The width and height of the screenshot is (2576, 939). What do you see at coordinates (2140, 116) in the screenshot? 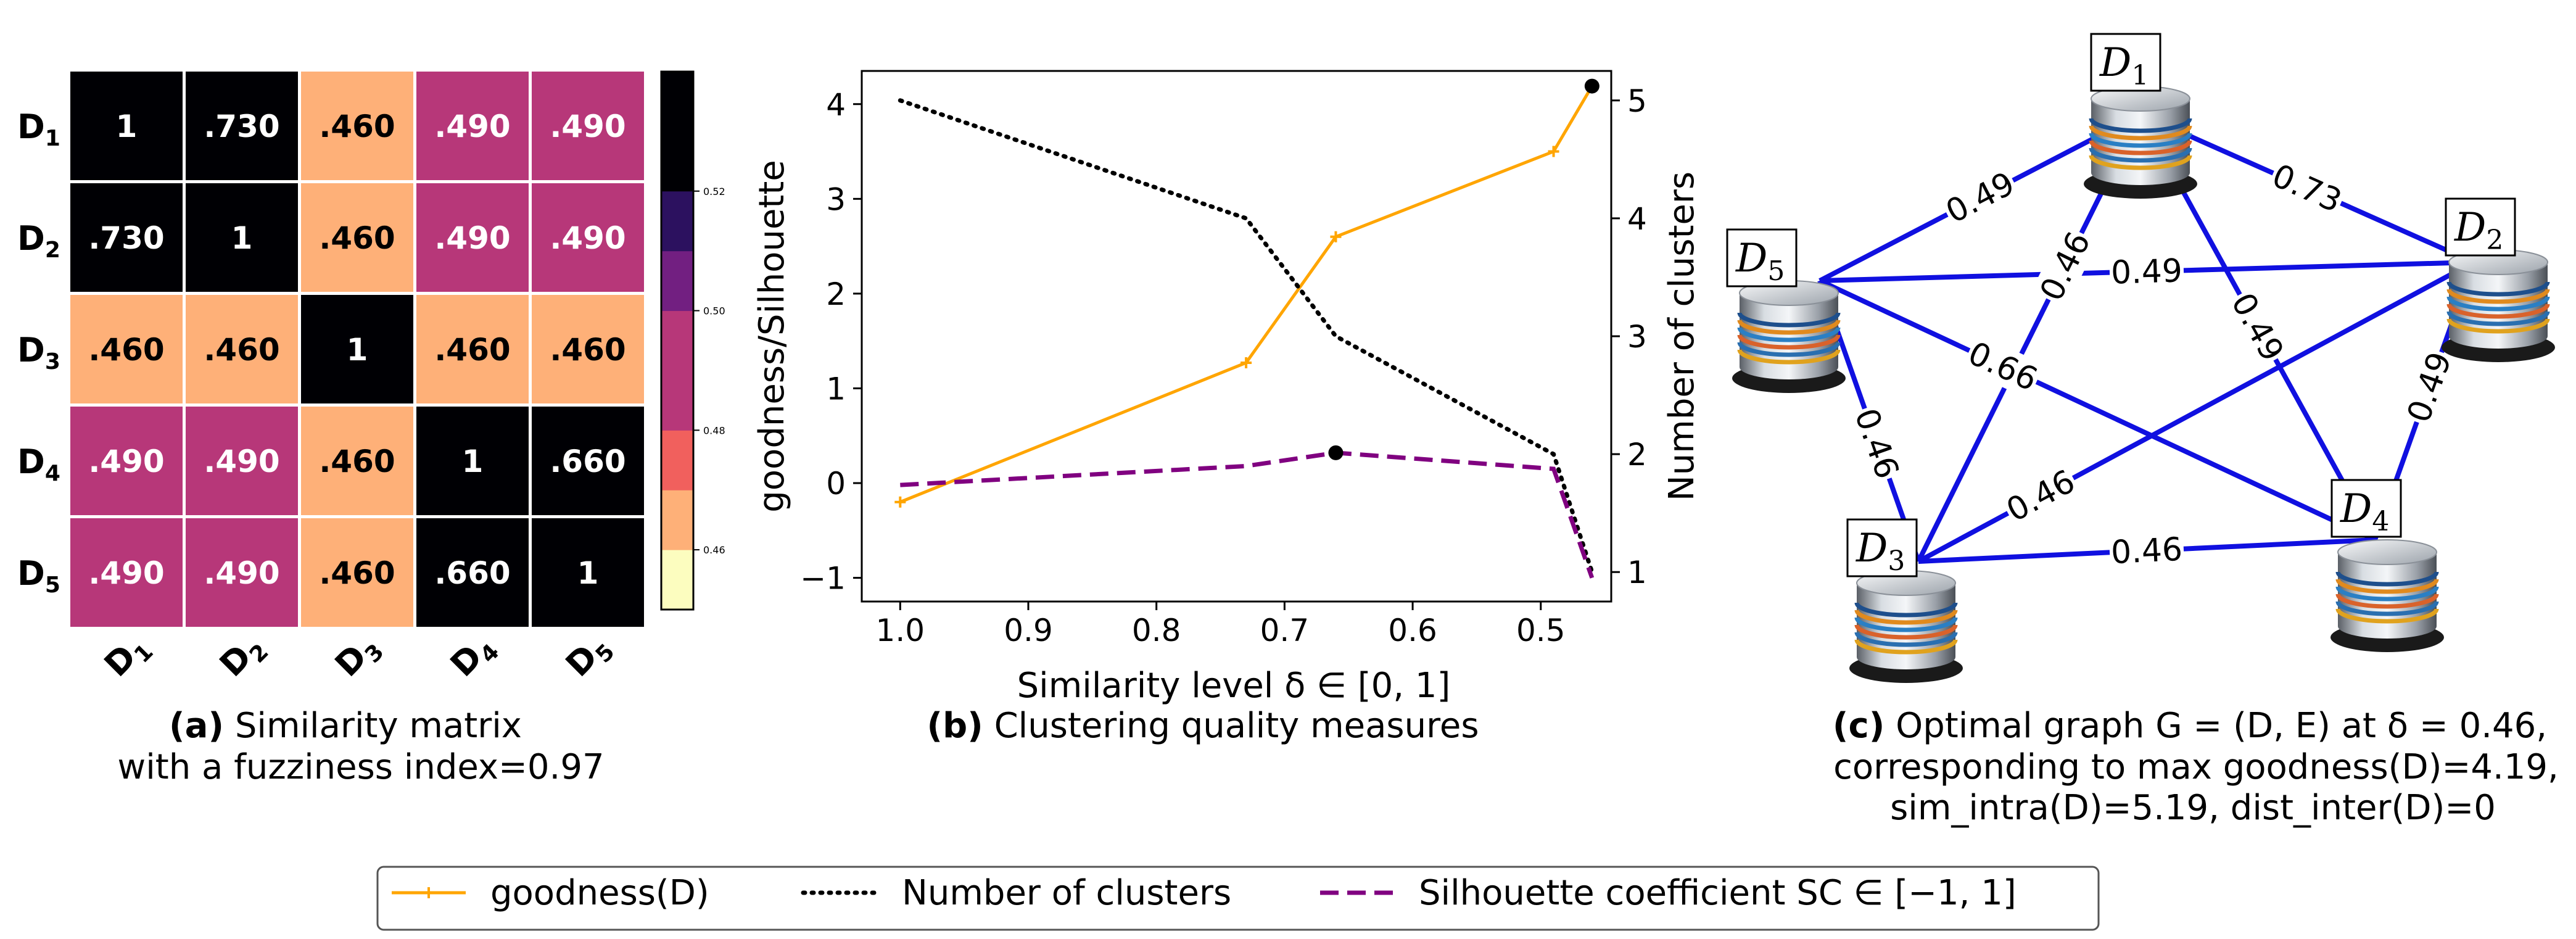
I see `graph-node: D1` at bounding box center [2140, 116].